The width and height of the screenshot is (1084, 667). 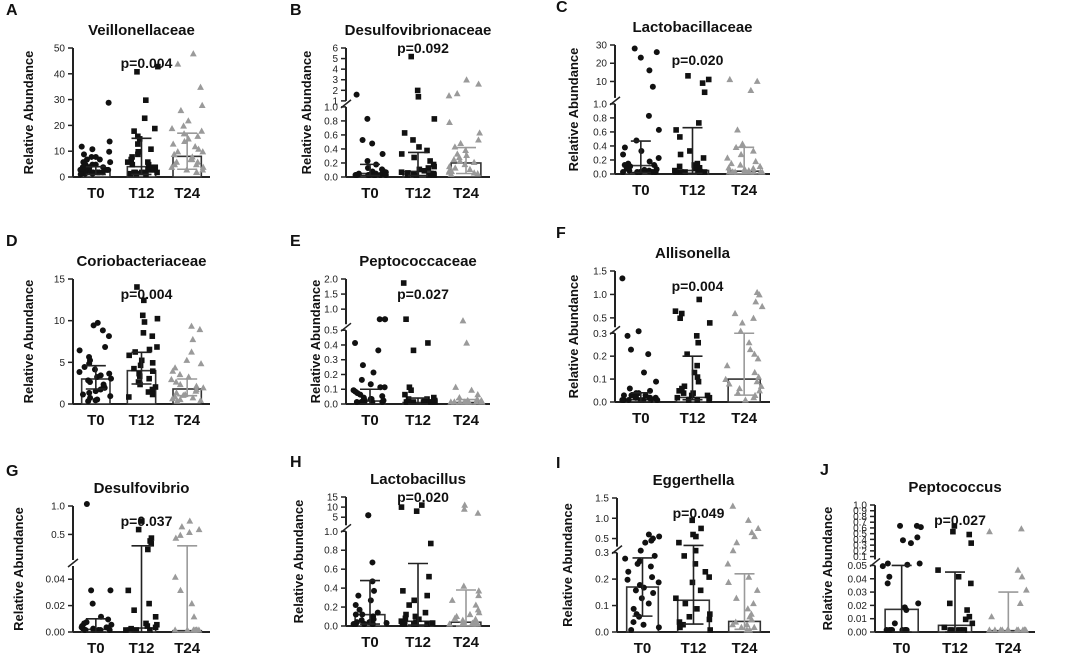 I want to click on y-tick-label: 0.5, so click(x=602, y=539).